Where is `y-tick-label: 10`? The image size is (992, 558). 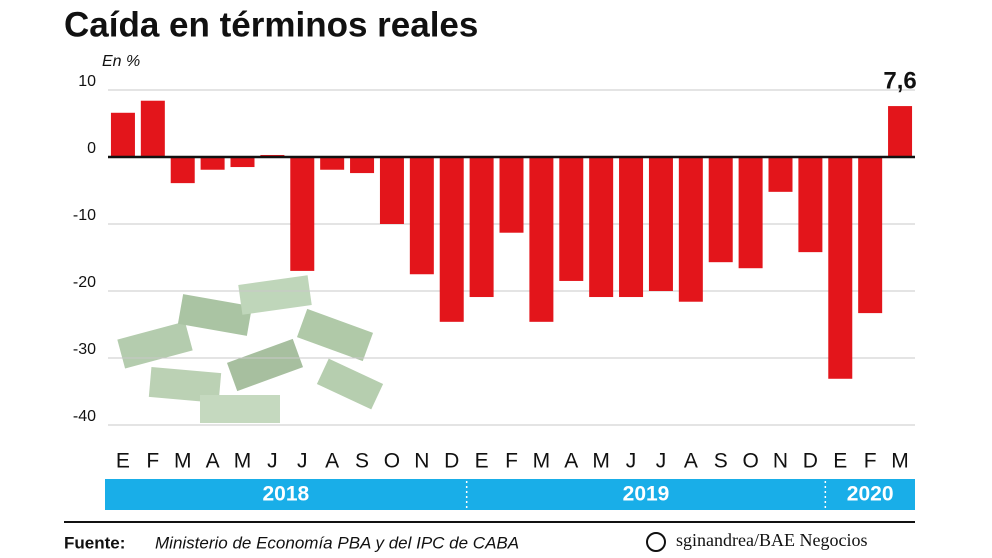 y-tick-label: 10 is located at coordinates (87, 81).